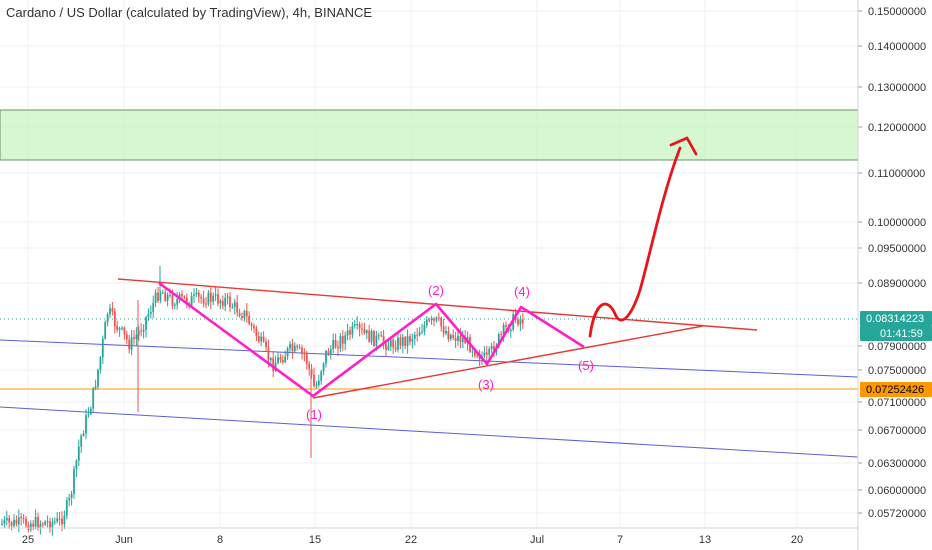 The width and height of the screenshot is (932, 550). I want to click on price-tick-label: 0.11000000, so click(896, 174).